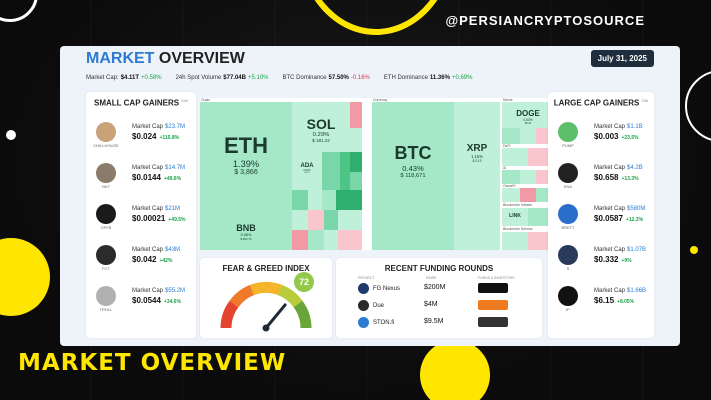 The width and height of the screenshot is (711, 400). What do you see at coordinates (619, 209) in the screenshot?
I see `market-cap: Market Cap $580M` at bounding box center [619, 209].